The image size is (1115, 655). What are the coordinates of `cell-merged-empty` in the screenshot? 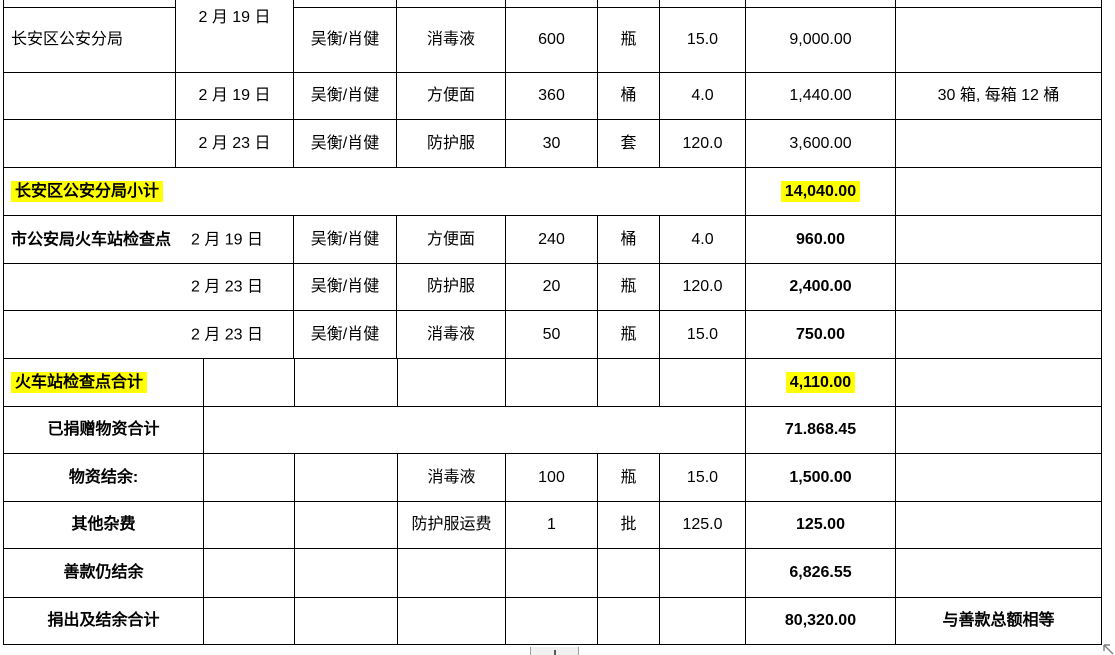 It's located at (474, 430).